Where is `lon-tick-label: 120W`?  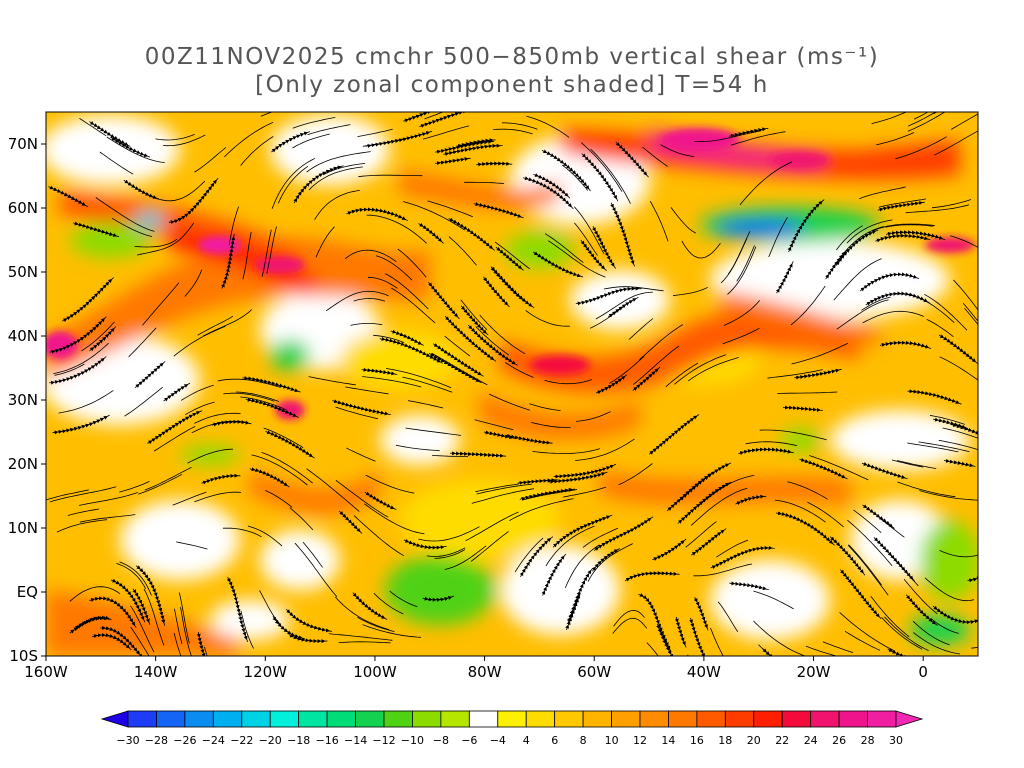 lon-tick-label: 120W is located at coordinates (266, 672).